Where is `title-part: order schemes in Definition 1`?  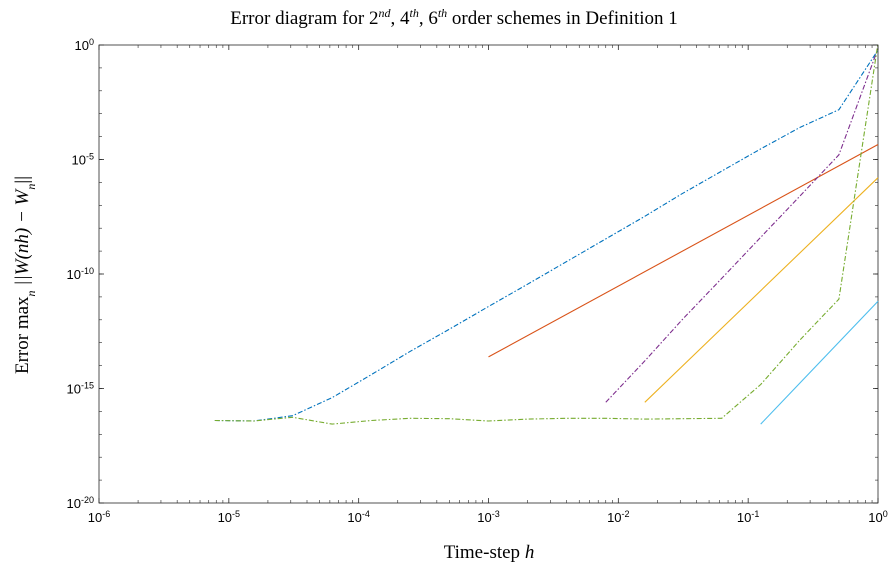 title-part: order schemes in Definition 1 is located at coordinates (562, 18).